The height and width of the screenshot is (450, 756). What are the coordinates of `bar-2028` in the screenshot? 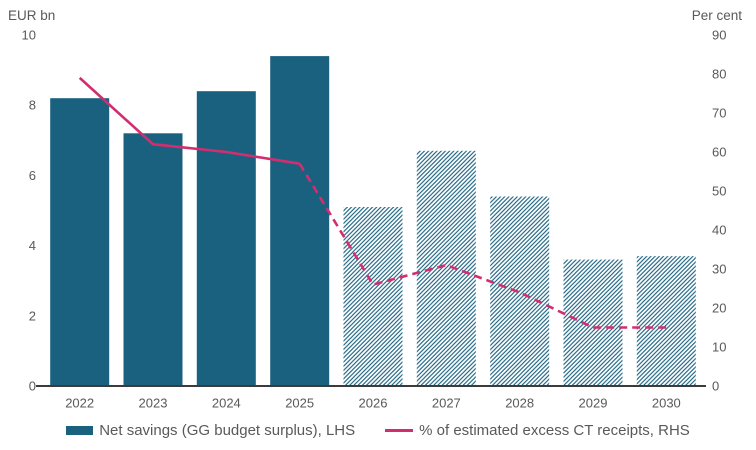 It's located at (520, 291).